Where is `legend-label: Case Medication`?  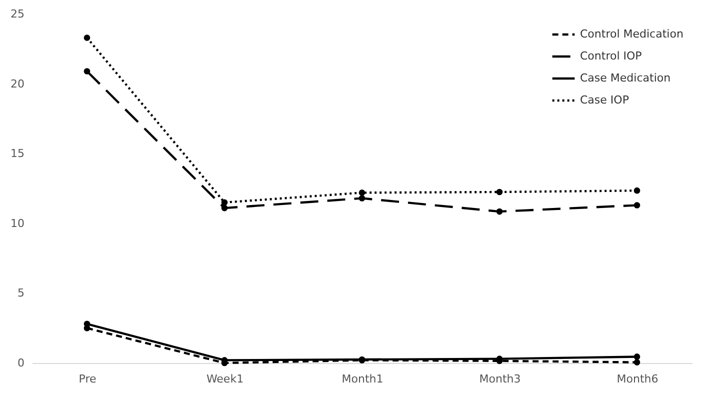 legend-label: Case Medication is located at coordinates (625, 78).